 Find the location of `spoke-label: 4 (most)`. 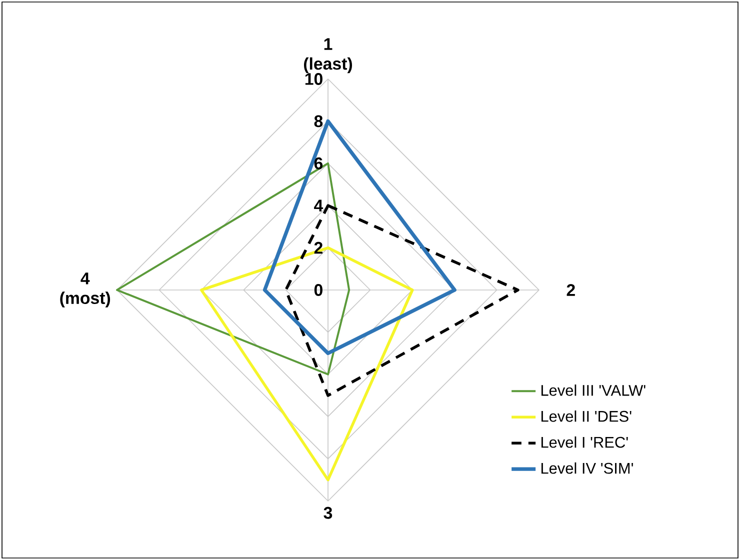

spoke-label: 4 (most) is located at coordinates (85, 290).